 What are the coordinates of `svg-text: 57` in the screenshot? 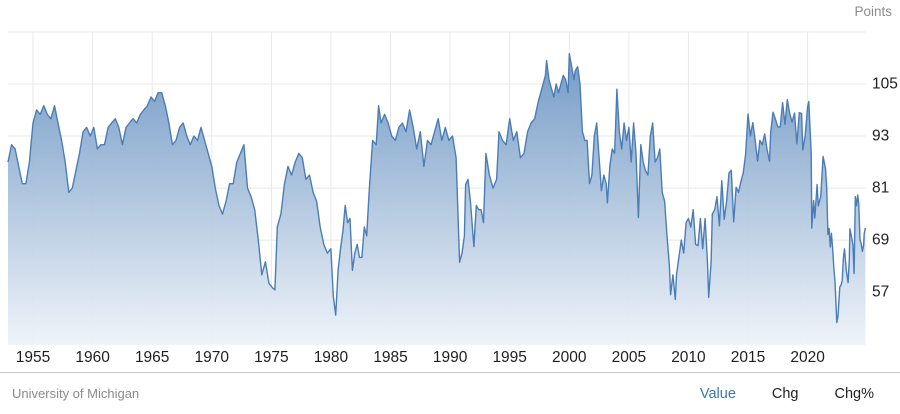 It's located at (880, 292).